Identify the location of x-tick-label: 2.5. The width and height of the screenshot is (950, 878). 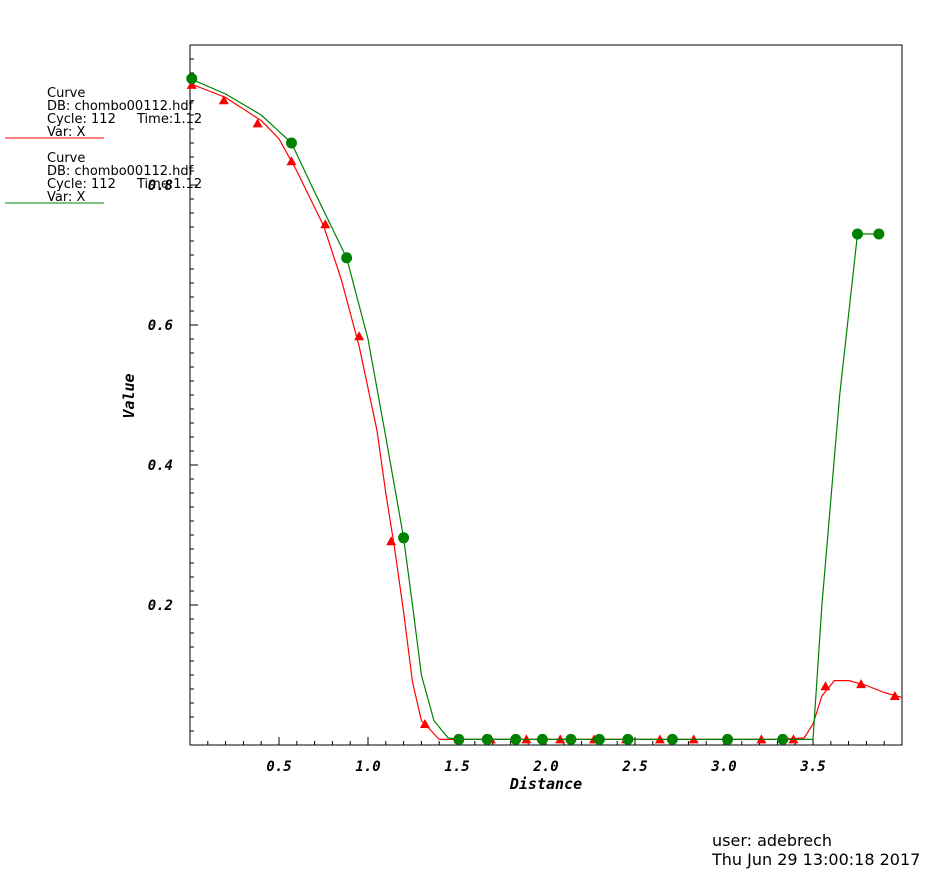
(634, 767).